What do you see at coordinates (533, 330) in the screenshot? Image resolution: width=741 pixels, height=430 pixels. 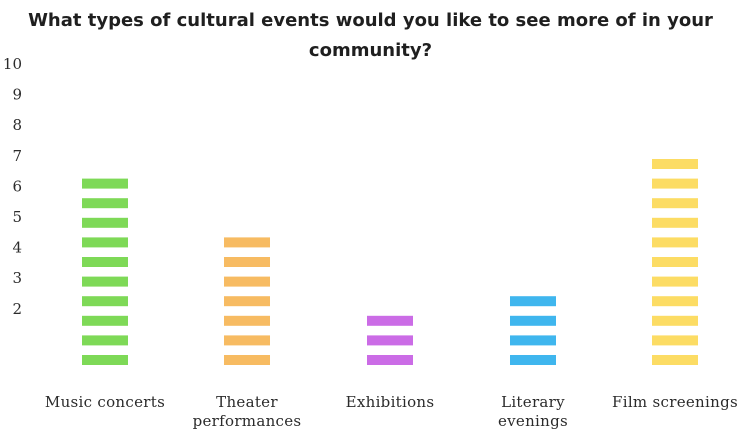 I see `bar-literary-evenings` at bounding box center [533, 330].